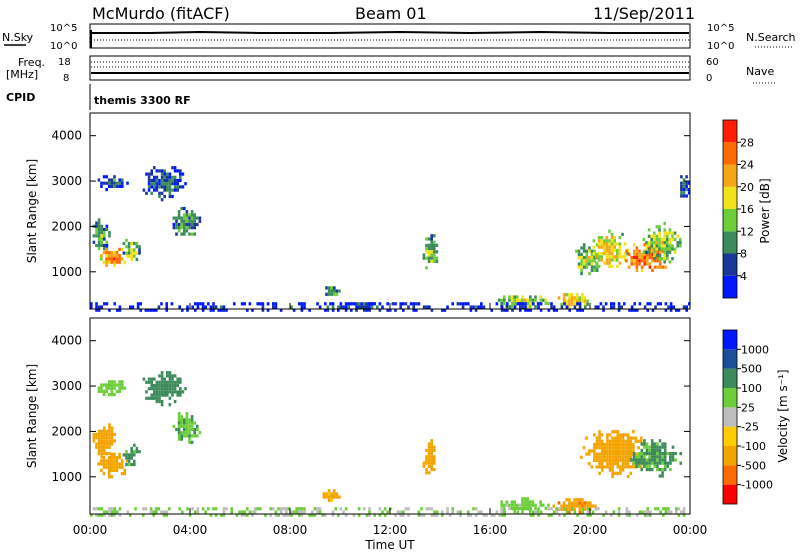 The width and height of the screenshot is (800, 554). What do you see at coordinates (20, 97) in the screenshot?
I see `cpid-label: CPID` at bounding box center [20, 97].